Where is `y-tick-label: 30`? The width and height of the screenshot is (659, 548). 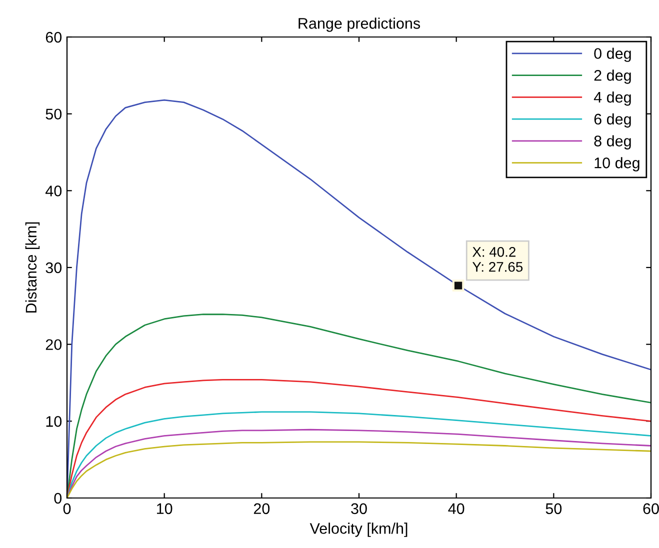
y-tick-label: 30 is located at coordinates (54, 268).